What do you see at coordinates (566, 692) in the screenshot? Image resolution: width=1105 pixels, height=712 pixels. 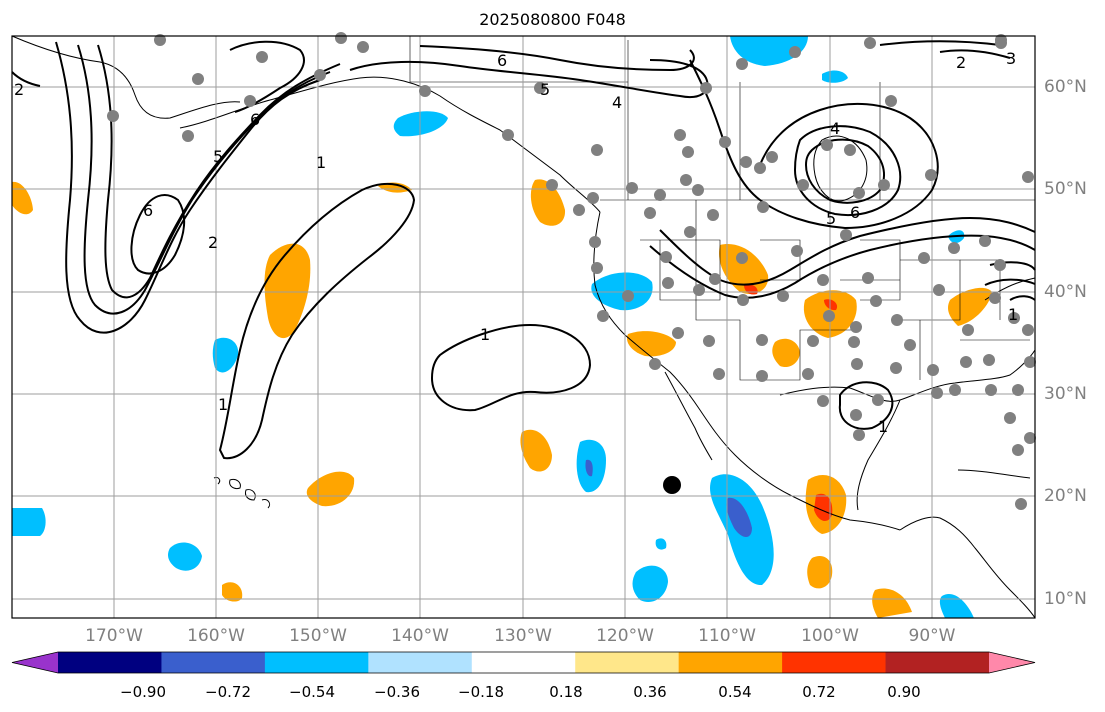 I see `colorbar-tick-label: 0.18` at bounding box center [566, 692].